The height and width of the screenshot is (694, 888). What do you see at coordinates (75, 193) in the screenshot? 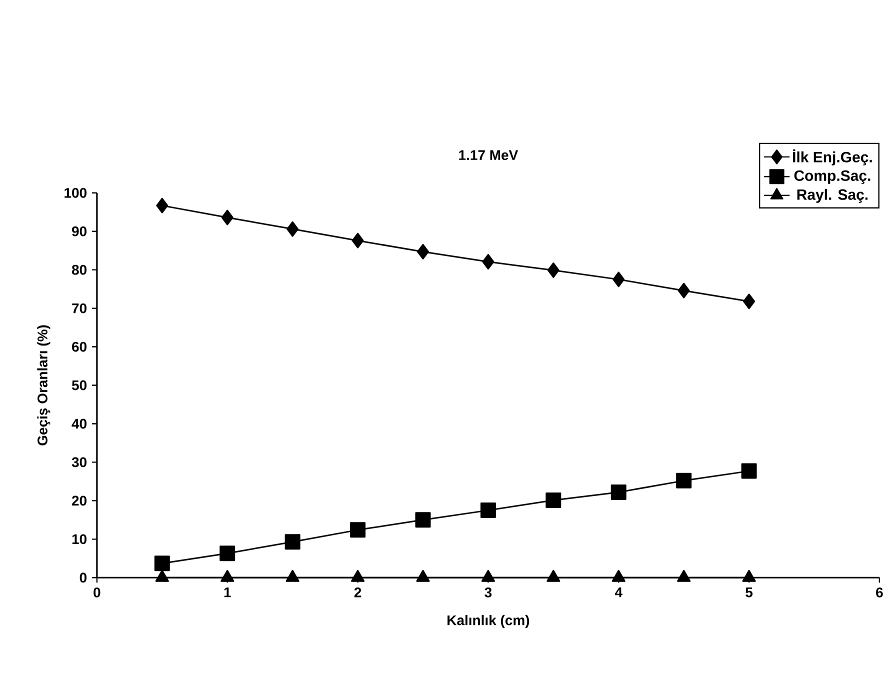
I see `y-tick-label: 100` at bounding box center [75, 193].